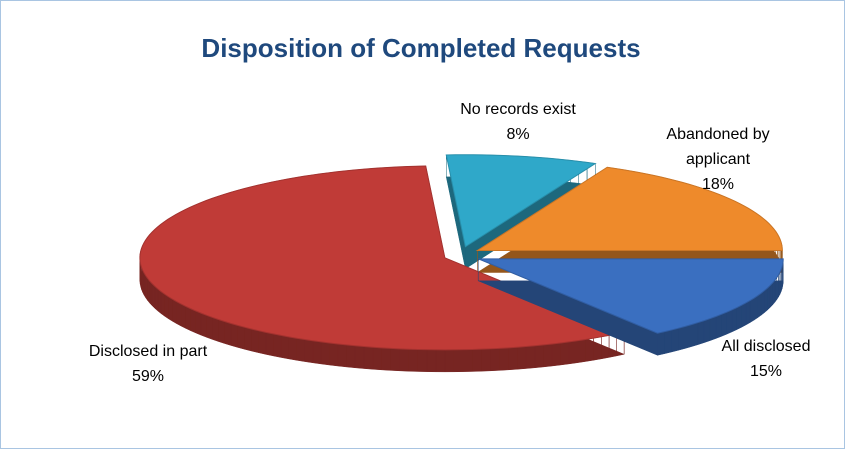  Describe the element at coordinates (420, 48) in the screenshot. I see `chart-title: Disposition of Completed Requests` at that location.